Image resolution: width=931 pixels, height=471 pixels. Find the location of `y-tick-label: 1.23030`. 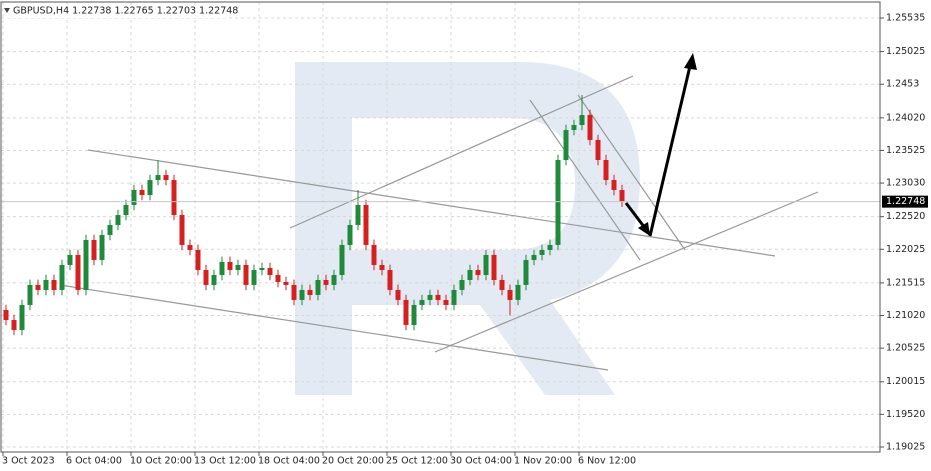

y-tick-label: 1.23030 is located at coordinates (905, 183).